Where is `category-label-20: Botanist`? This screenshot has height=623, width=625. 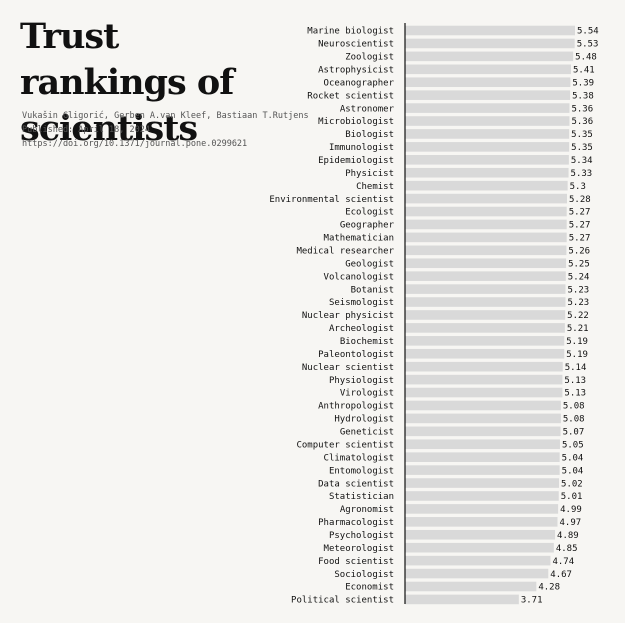
category-label-20: Botanist is located at coordinates (372, 290).